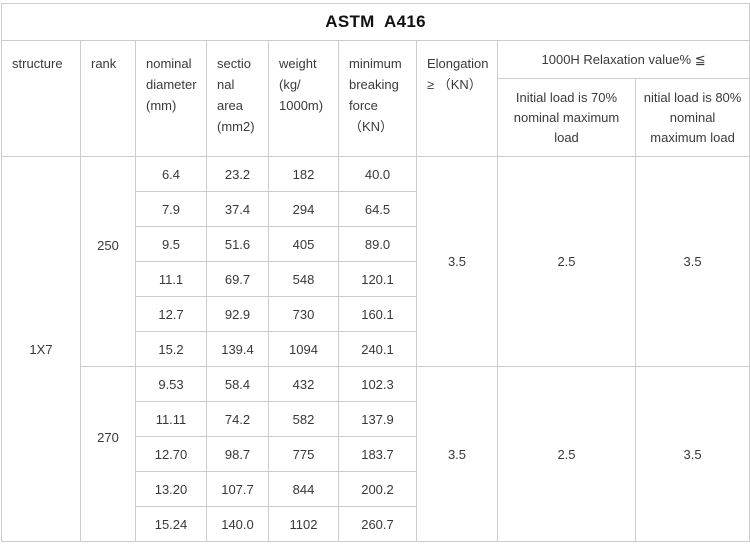 The image size is (750, 551). Describe the element at coordinates (566, 117) in the screenshot. I see `header-relaxation-70: Initial load is 70% nominal maximum load` at that location.